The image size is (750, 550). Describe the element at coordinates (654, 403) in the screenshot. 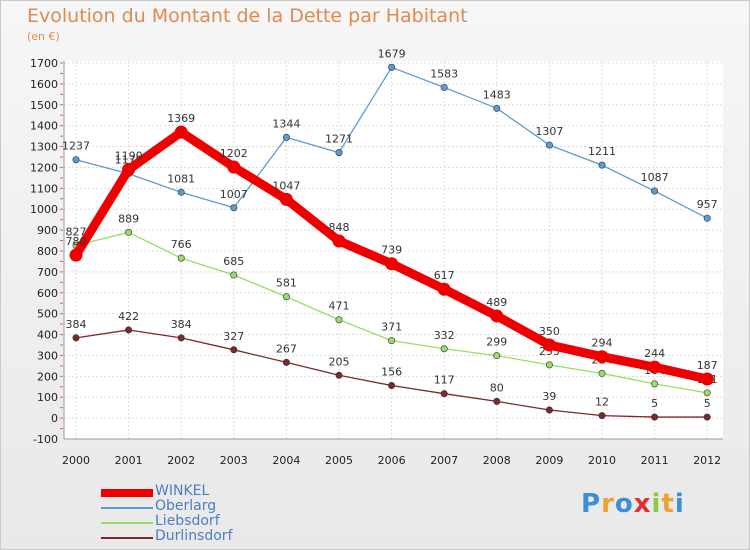

I see `data-label-durlinsdorf: 5` at that location.